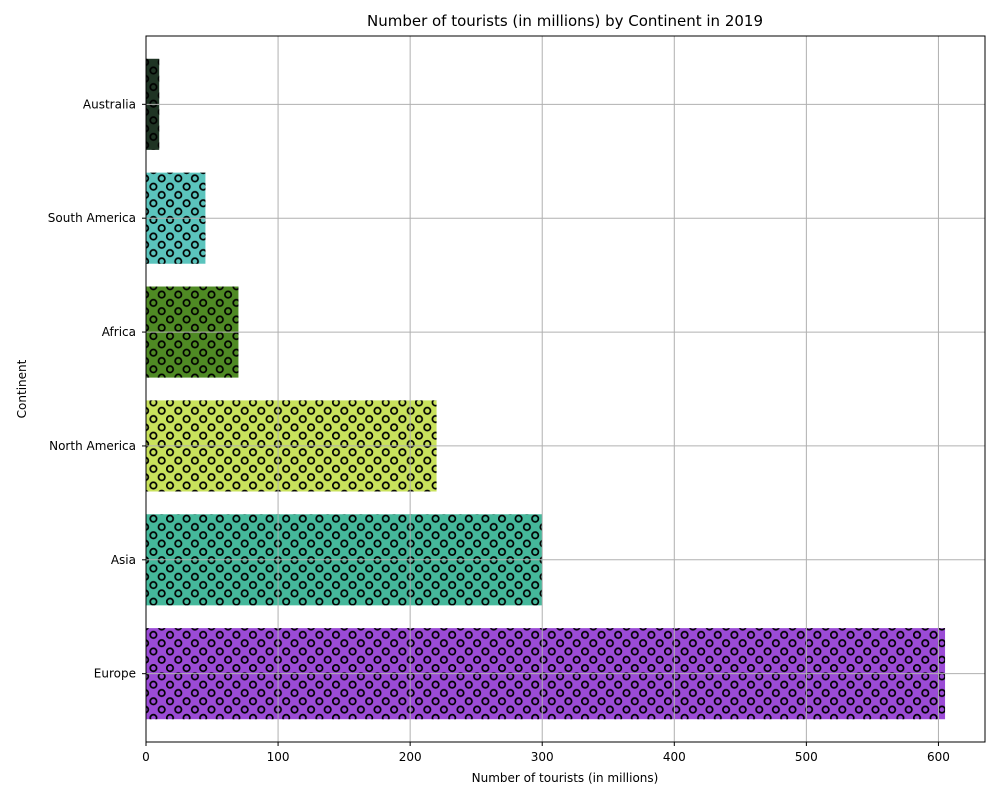  I want to click on x-axis-ticks: 0 100 200 300 400 500 600, so click(546, 753).